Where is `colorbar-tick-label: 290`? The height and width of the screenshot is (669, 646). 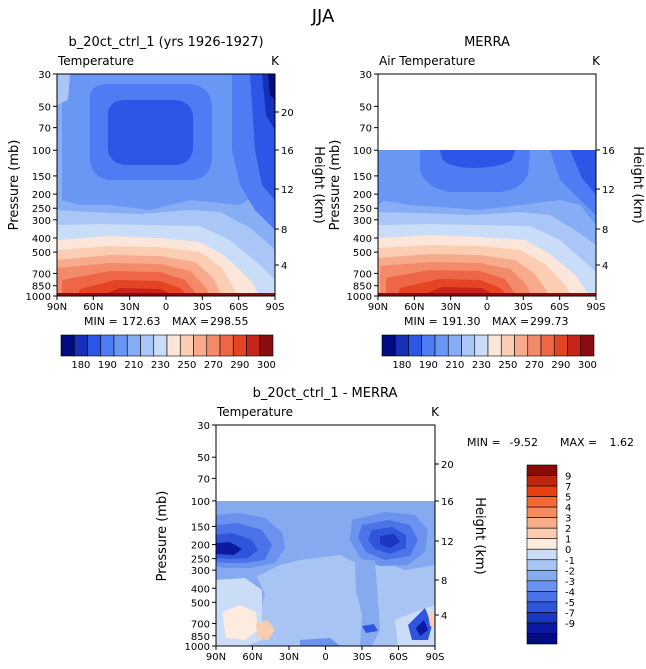
colorbar-tick-label: 290 is located at coordinates (239, 365).